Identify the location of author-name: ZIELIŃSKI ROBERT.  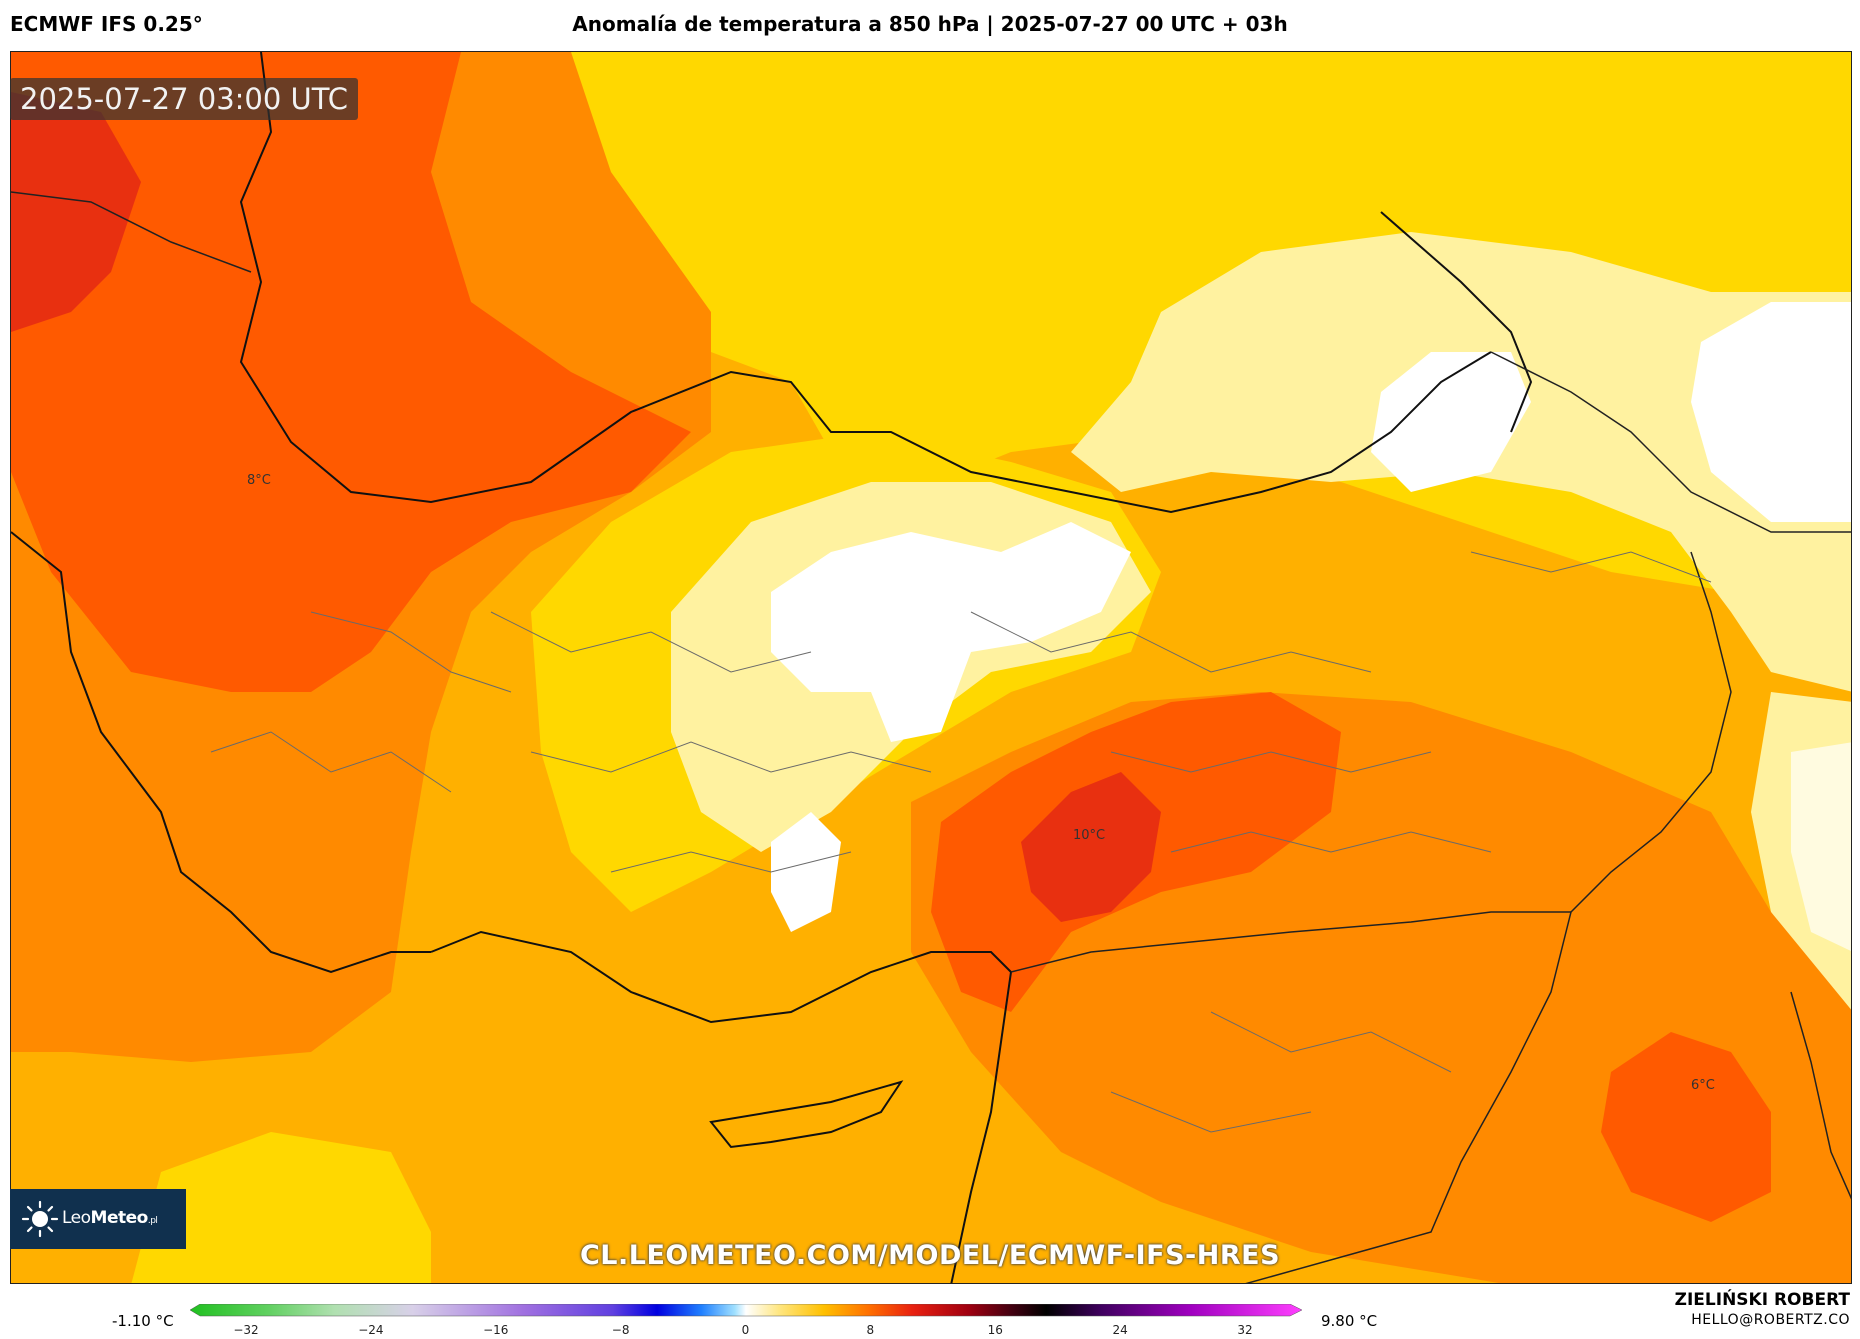
(1762, 1300).